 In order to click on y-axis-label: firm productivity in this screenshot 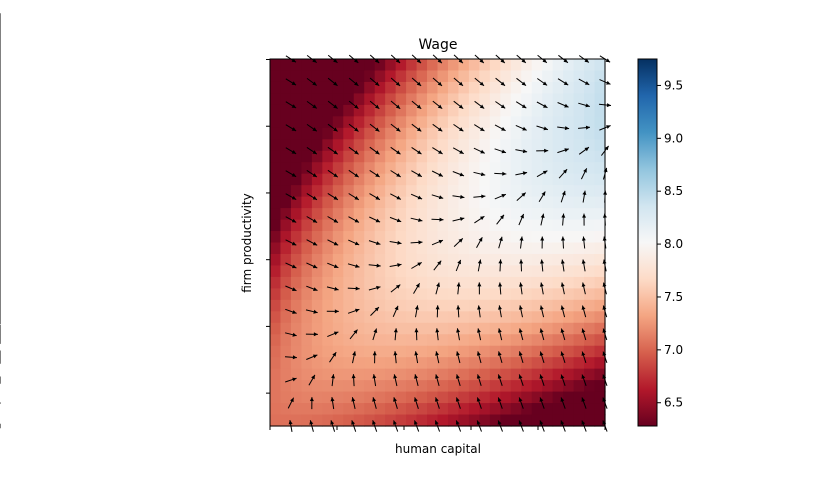, I will do `click(247, 243)`.